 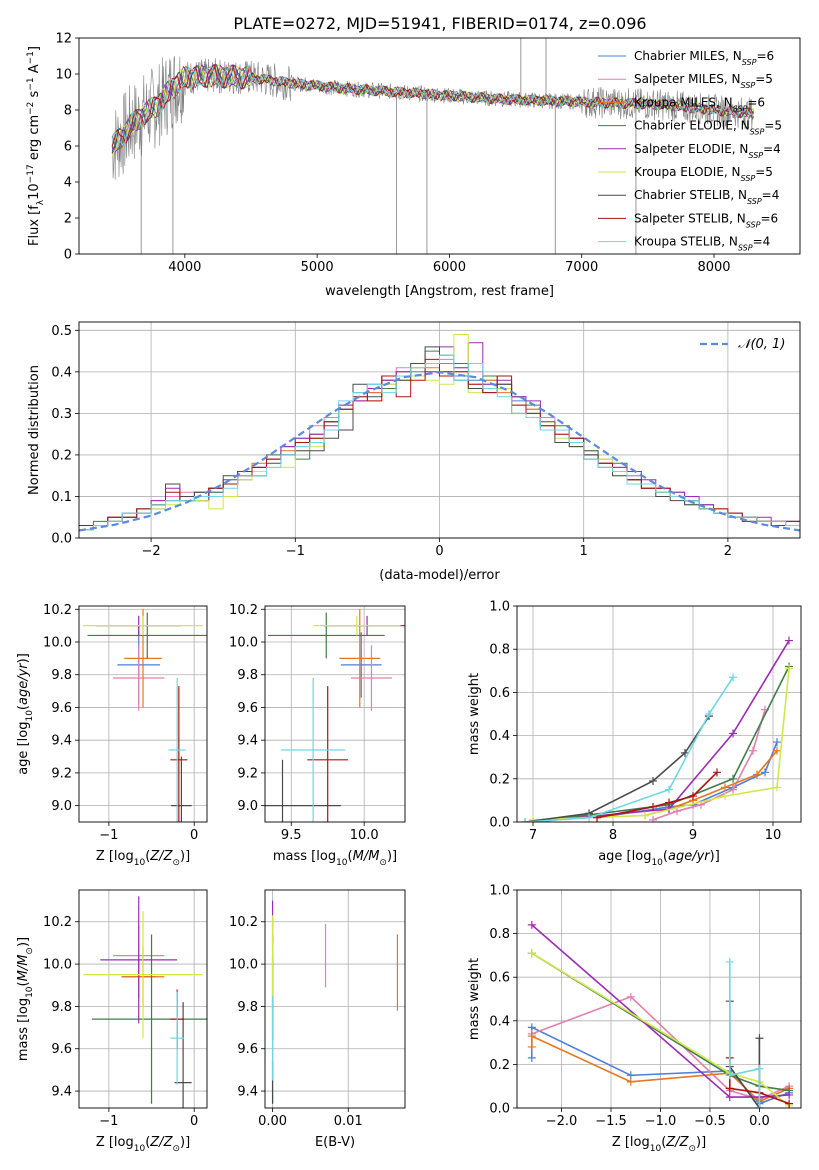 What do you see at coordinates (499, 693) in the screenshot?
I see `wage-ytick-label: 0.6` at bounding box center [499, 693].